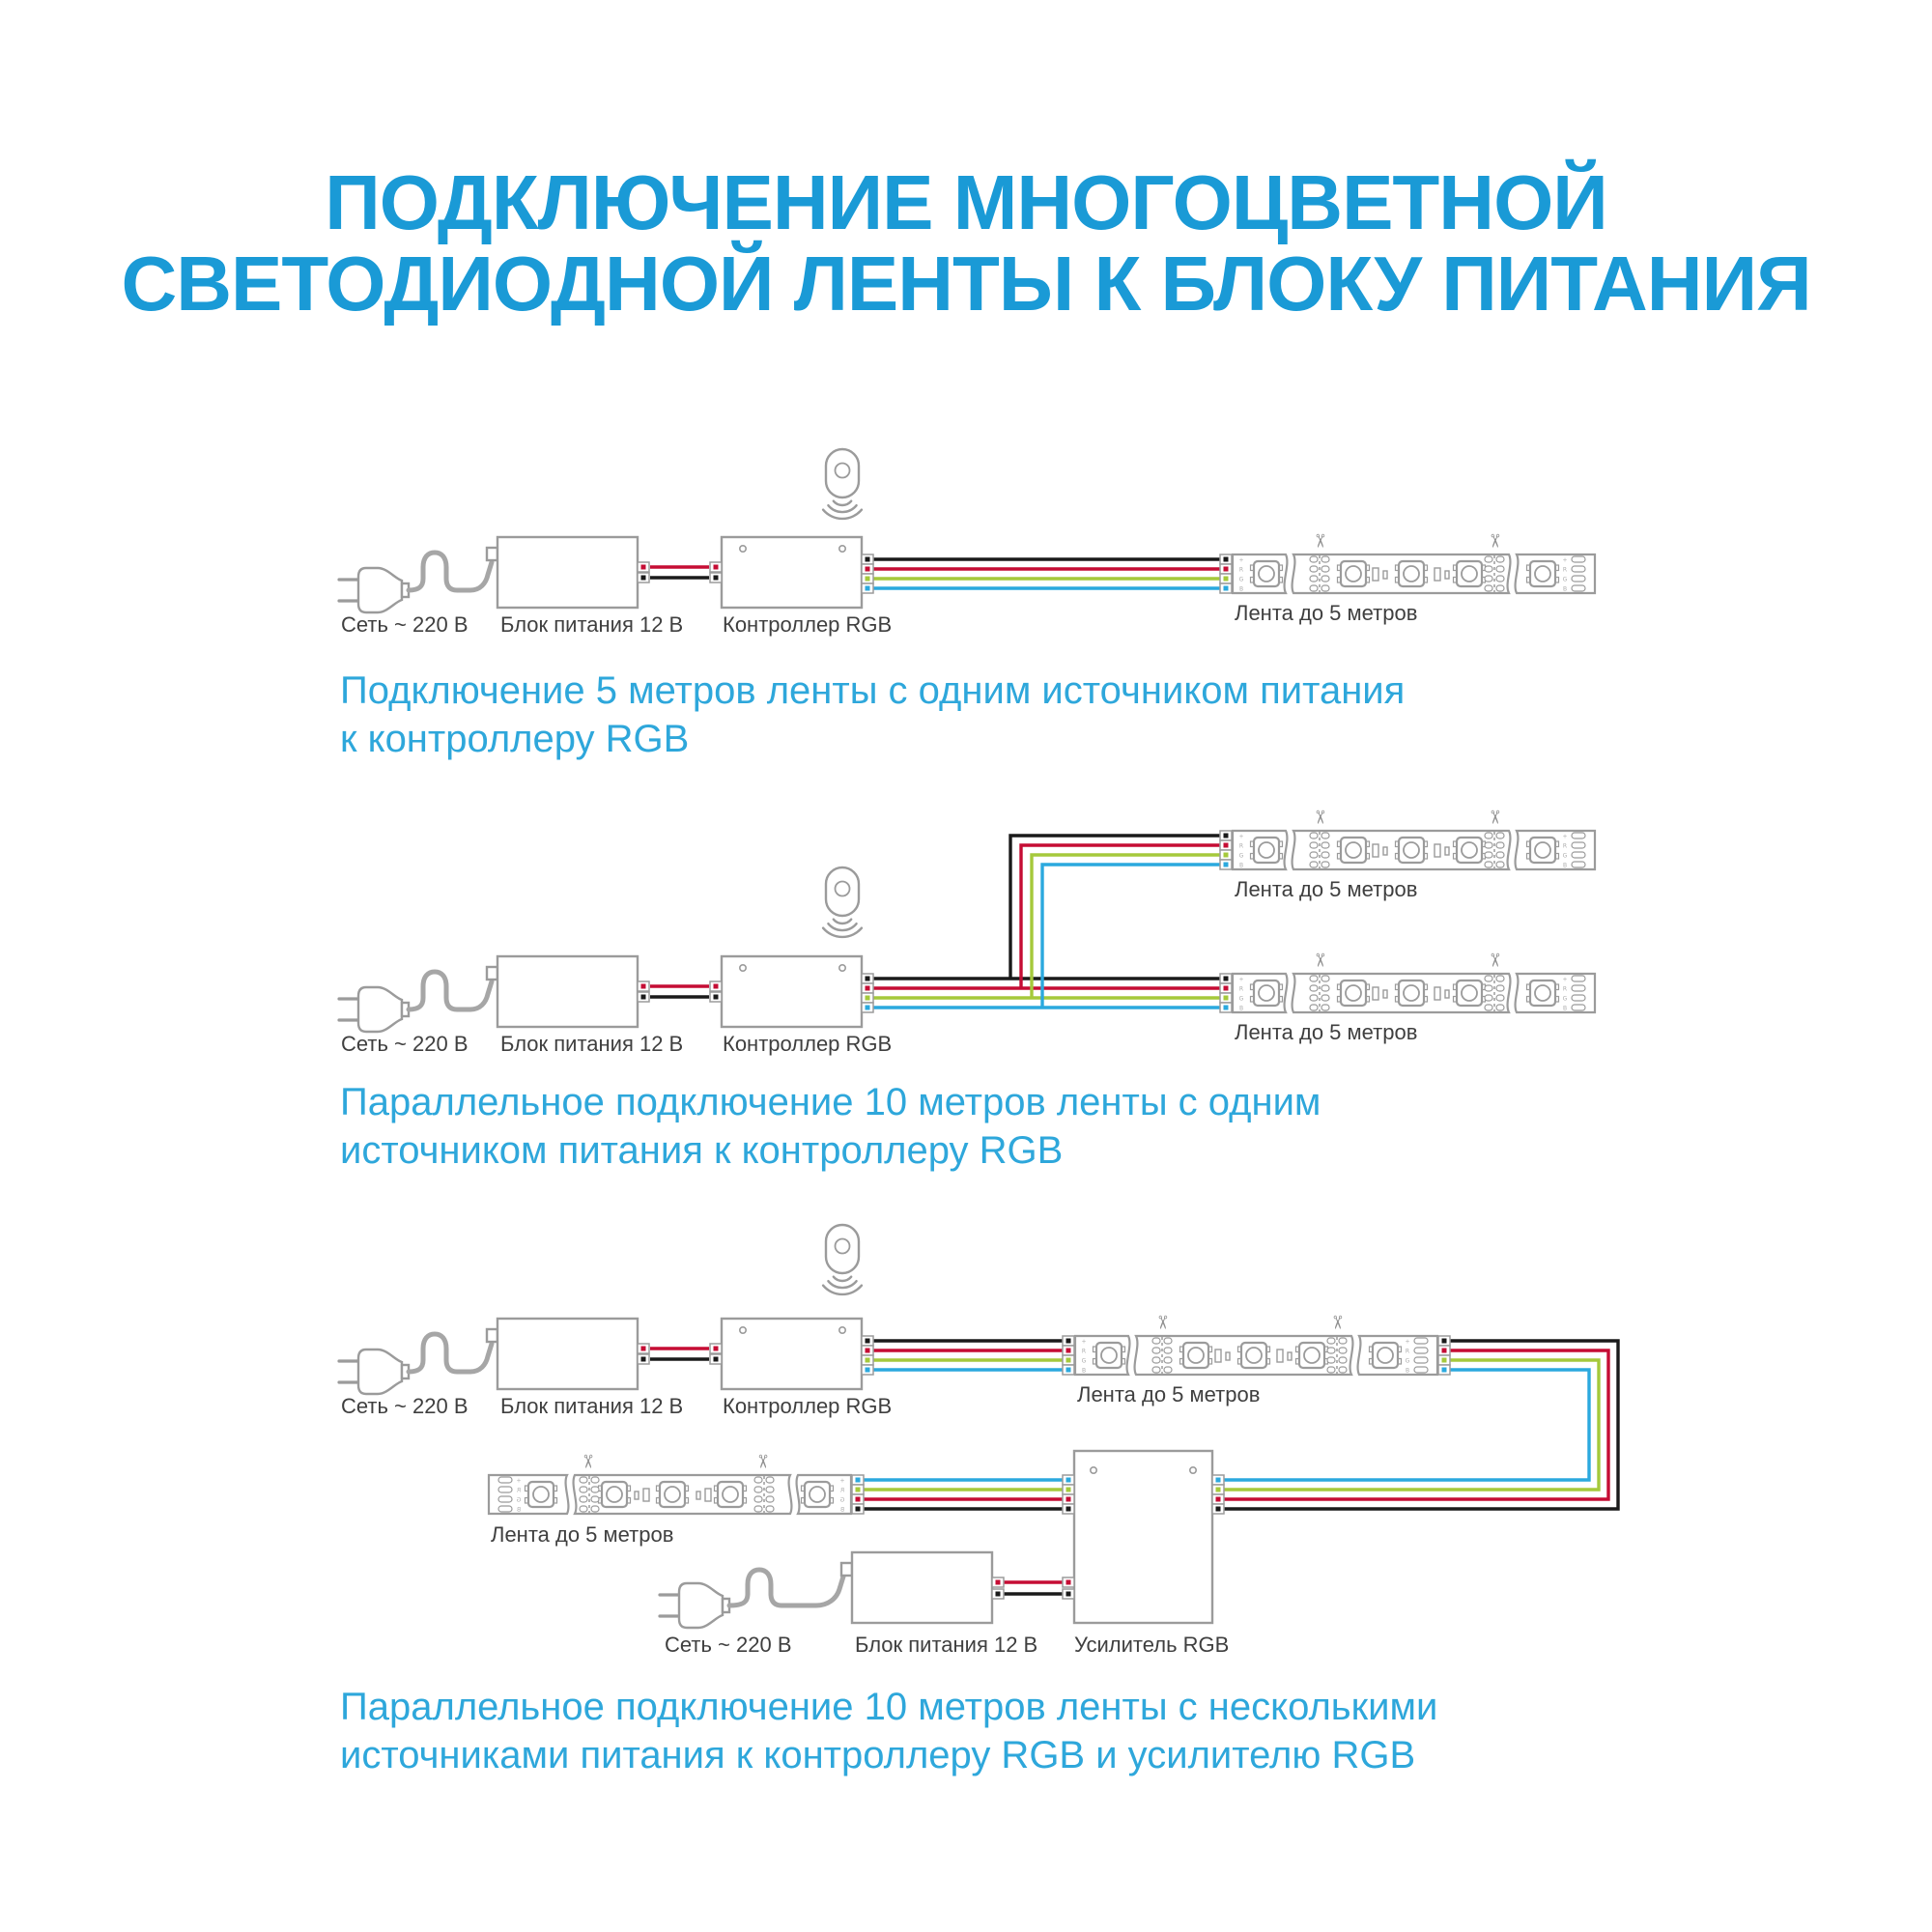  Describe the element at coordinates (946, 1645) in the screenshot. I see `label-psu-d3b: Блок питания 12 В` at that location.